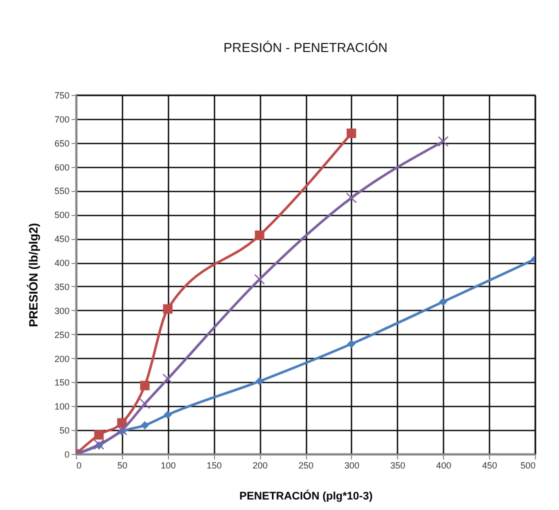 This screenshot has width=559, height=510. I want to click on y-tick-label: 150, so click(62, 383).